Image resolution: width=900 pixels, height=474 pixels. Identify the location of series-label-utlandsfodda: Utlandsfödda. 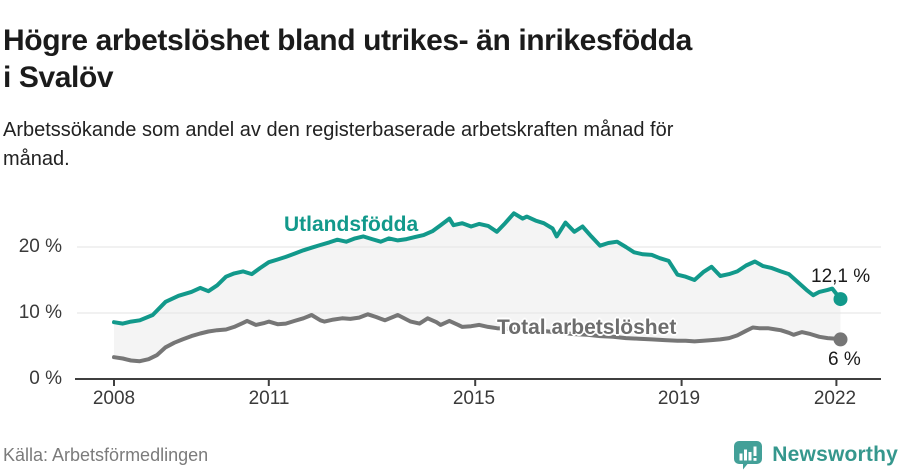
(351, 224).